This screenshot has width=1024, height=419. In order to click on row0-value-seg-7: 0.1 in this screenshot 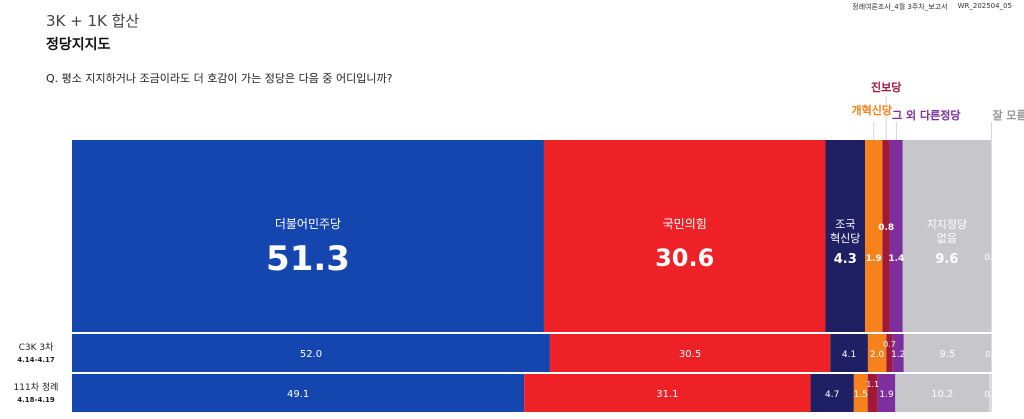, I will do `click(991, 354)`.